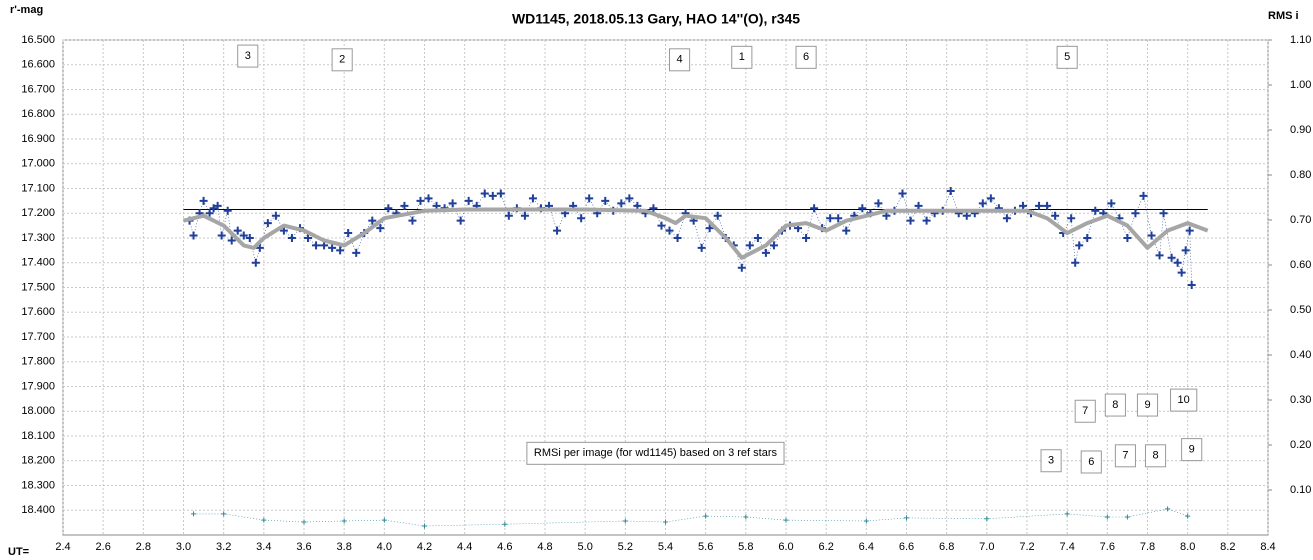 The width and height of the screenshot is (1313, 560). Describe the element at coordinates (1300, 130) in the screenshot. I see `y2-tick-label: 0.90` at that location.